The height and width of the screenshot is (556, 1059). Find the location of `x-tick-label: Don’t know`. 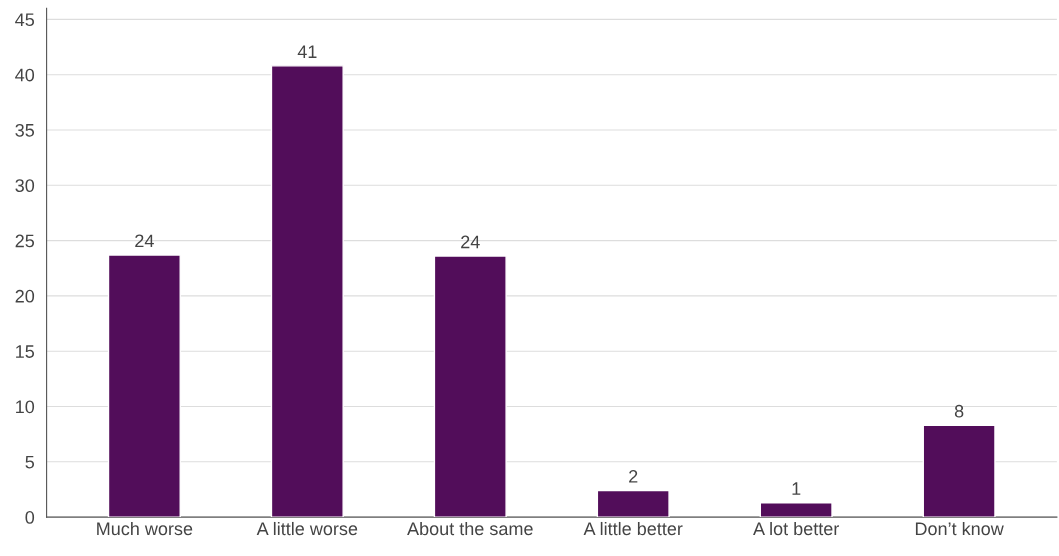

x-tick-label: Don’t know is located at coordinates (959, 528).